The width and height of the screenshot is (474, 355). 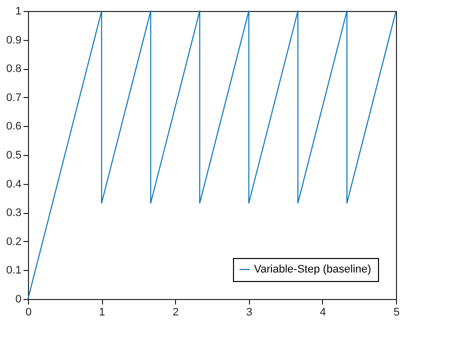 What do you see at coordinates (396, 312) in the screenshot?
I see `x-tick-label: 5` at bounding box center [396, 312].